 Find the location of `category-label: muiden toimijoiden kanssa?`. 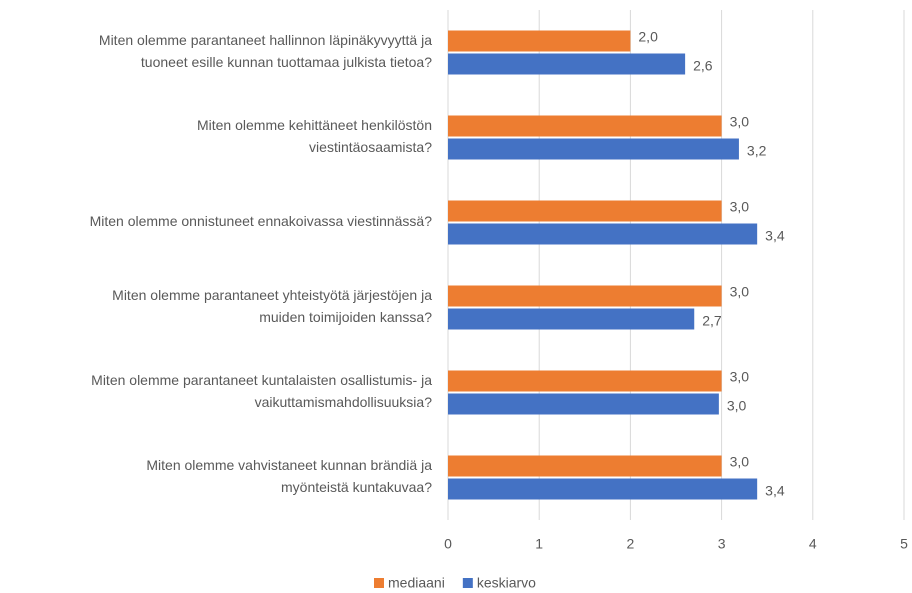

category-label: muiden toimijoiden kanssa? is located at coordinates (345, 317).